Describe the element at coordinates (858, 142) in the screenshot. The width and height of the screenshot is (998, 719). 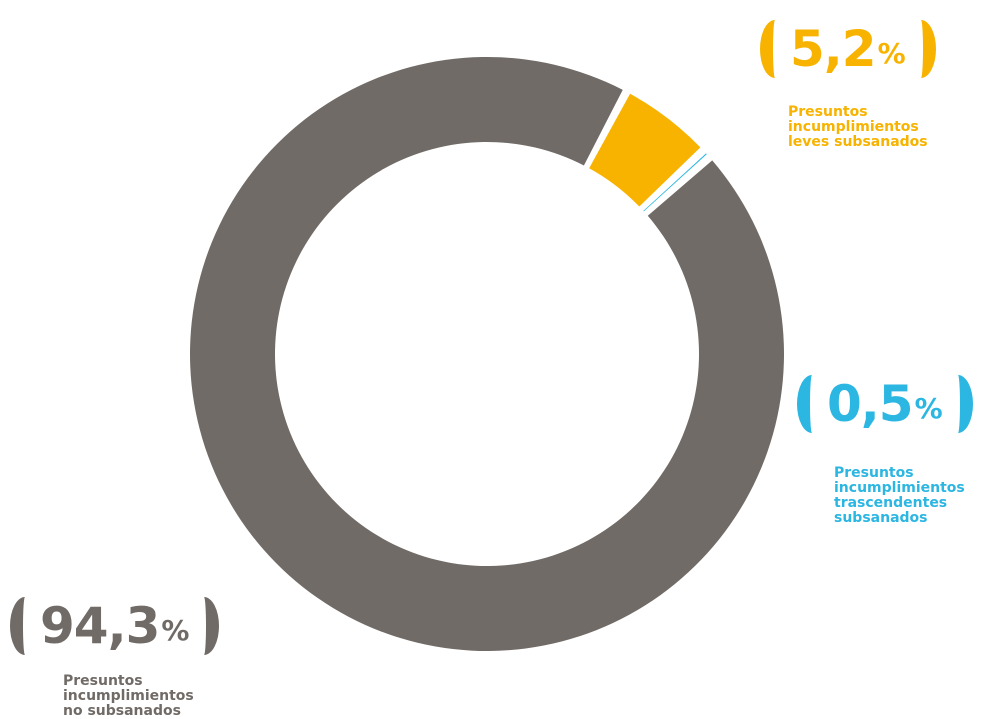
I see `slice-label-line: leves subsanados` at that location.